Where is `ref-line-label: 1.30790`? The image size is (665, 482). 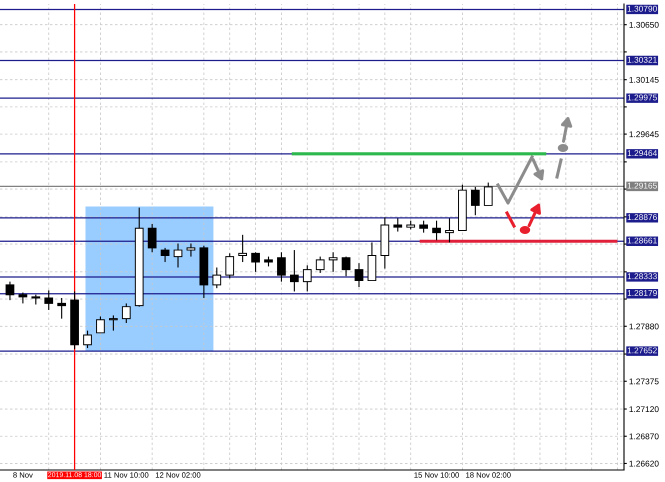 ref-line-label: 1.30790 is located at coordinates (642, 9).